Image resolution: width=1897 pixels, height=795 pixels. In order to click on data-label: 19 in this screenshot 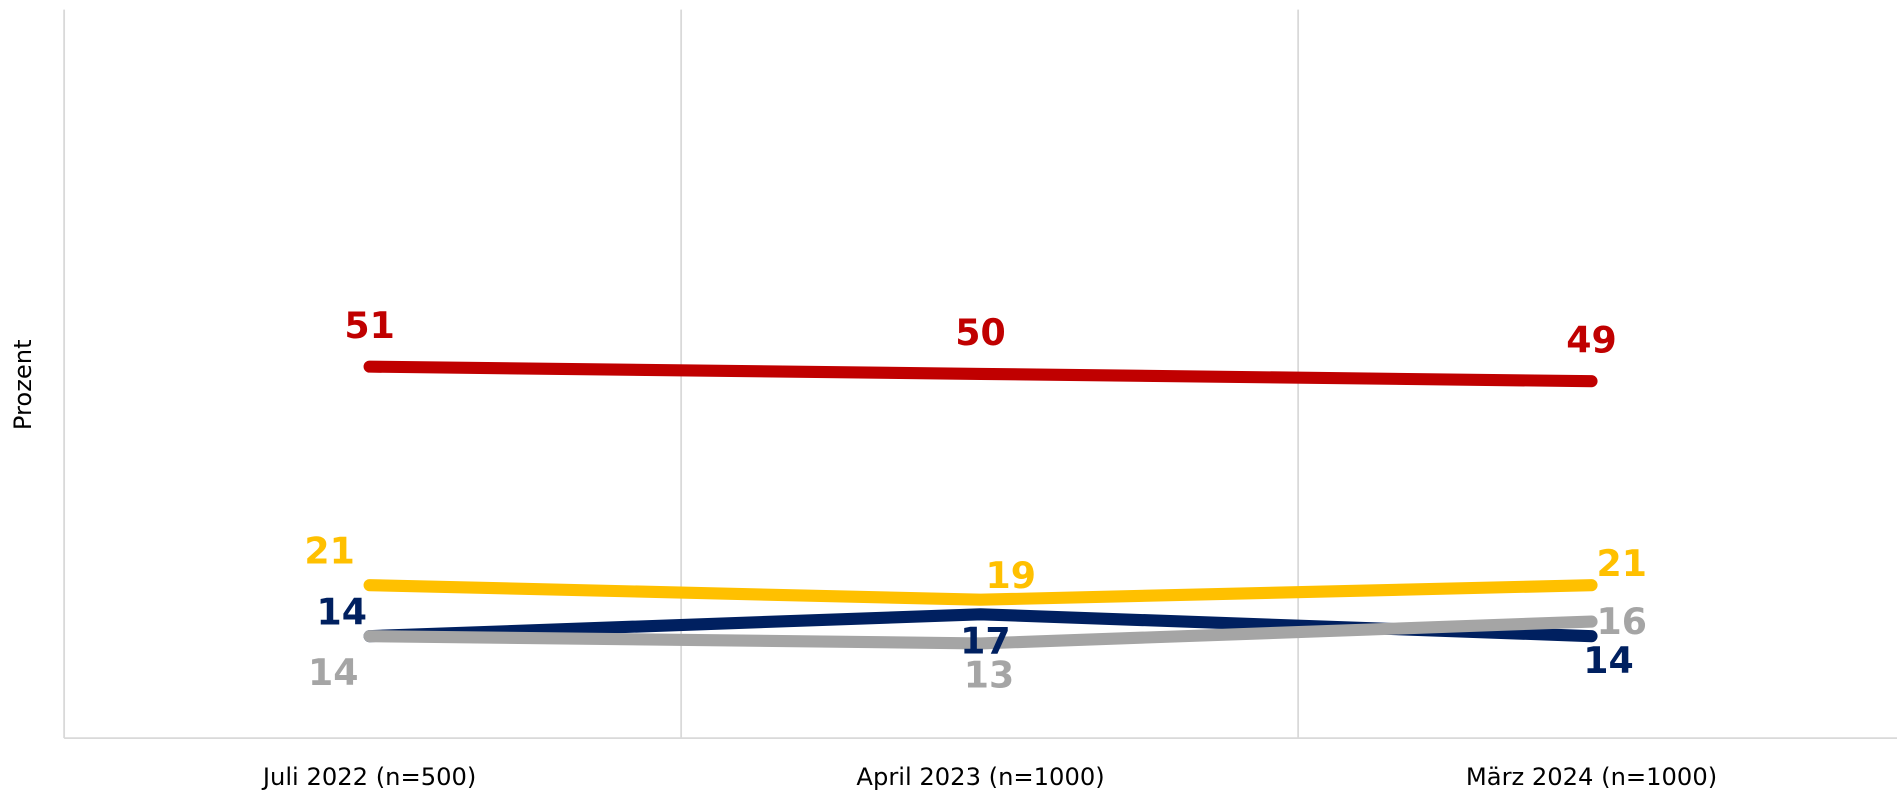, I will do `click(1011, 575)`.